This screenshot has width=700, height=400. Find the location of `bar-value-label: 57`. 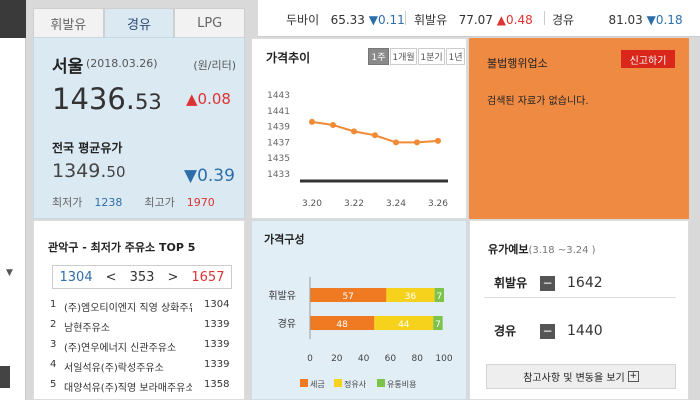

bar-value-label: 57 is located at coordinates (347, 297).